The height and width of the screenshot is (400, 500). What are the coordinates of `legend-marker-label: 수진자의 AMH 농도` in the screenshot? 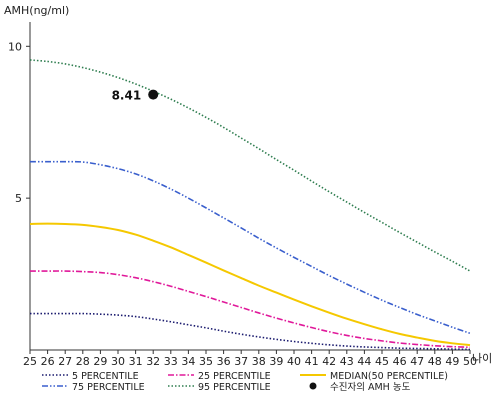 It's located at (370, 387).